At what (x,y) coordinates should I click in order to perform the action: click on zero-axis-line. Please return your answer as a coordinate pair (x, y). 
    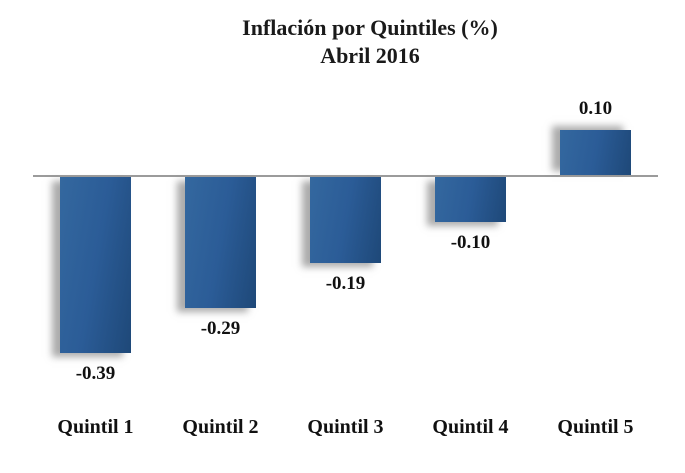
    Looking at the image, I should click on (345, 176).